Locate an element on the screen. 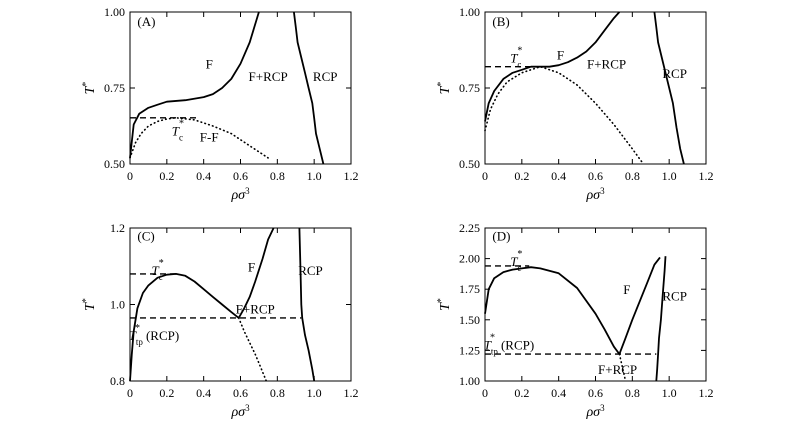 The height and width of the screenshot is (432, 800). plot-frame is located at coordinates (595, 88).